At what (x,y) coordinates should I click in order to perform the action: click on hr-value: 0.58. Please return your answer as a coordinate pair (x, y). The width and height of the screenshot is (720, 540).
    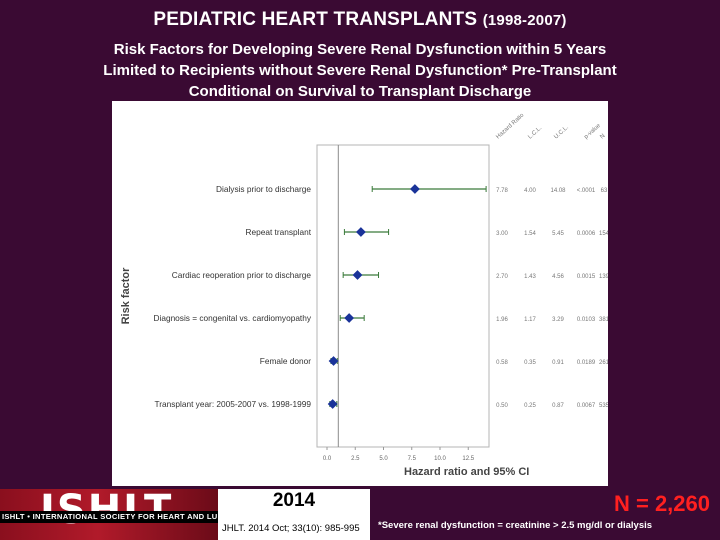
    Looking at the image, I should click on (502, 363).